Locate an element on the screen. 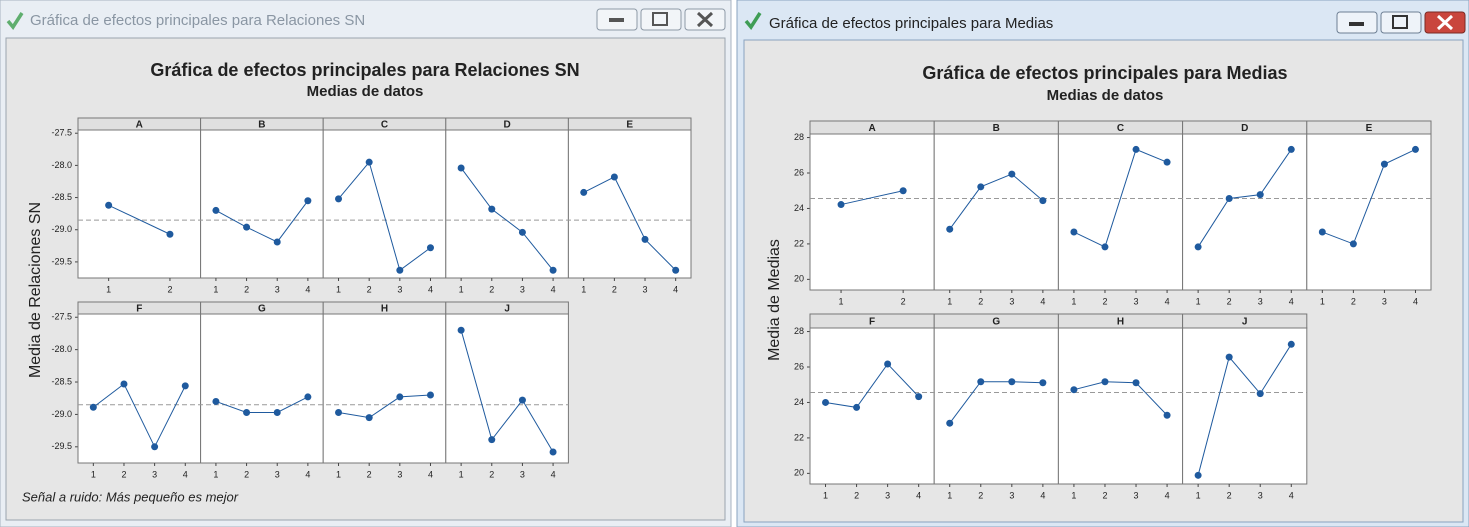  minimize-icon is located at coordinates (1356, 24).